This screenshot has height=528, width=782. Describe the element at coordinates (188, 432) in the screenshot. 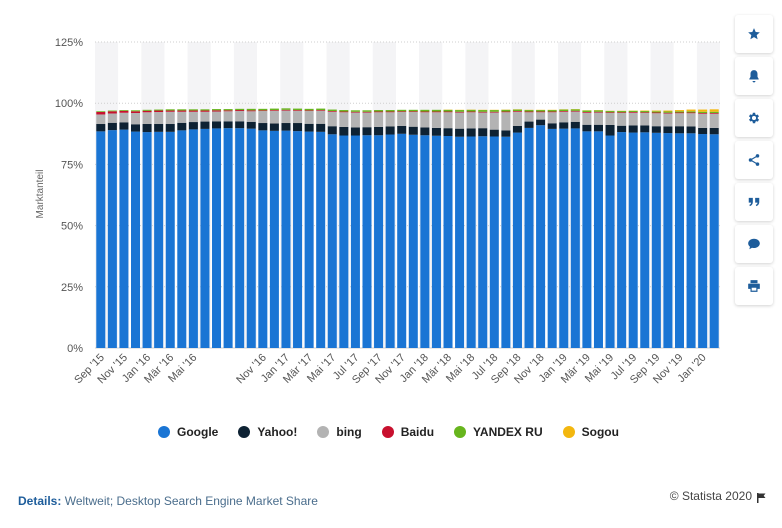

I see `legend-item: Google` at that location.